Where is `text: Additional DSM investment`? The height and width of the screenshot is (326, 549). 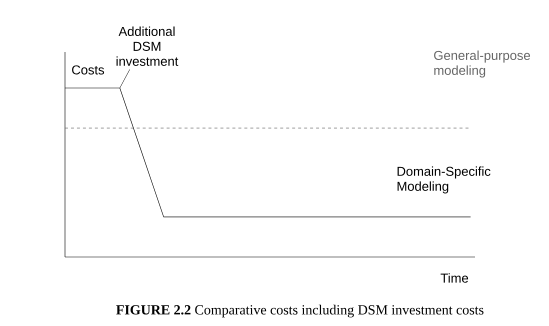
text: Additional DSM investment is located at coordinates (147, 46).